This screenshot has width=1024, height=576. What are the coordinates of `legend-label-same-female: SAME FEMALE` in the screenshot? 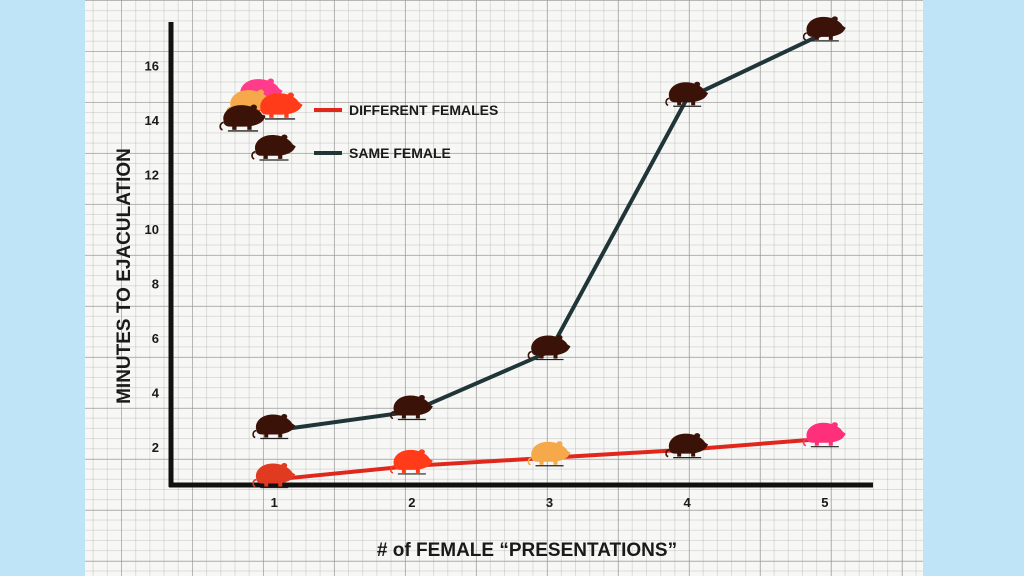 It's located at (400, 153).